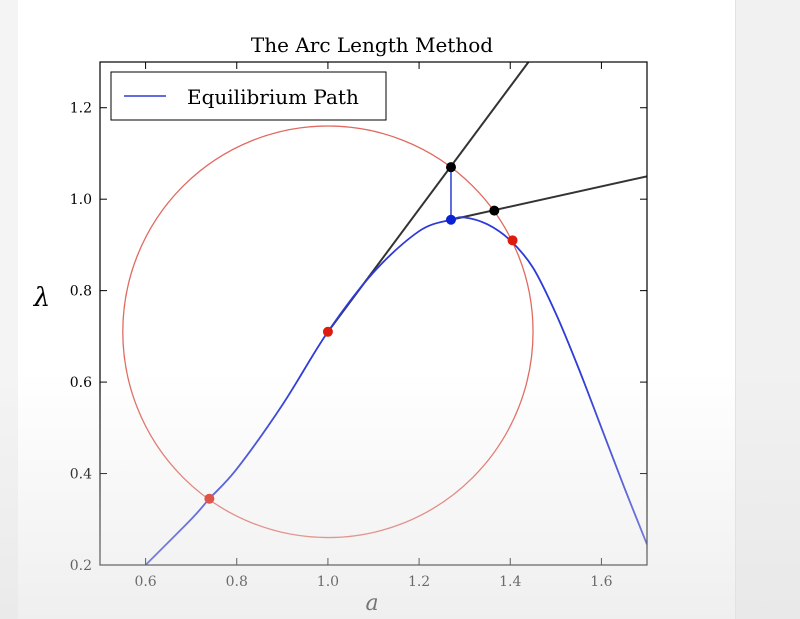  Describe the element at coordinates (510, 582) in the screenshot. I see `x-tick-label: 1.4` at that location.